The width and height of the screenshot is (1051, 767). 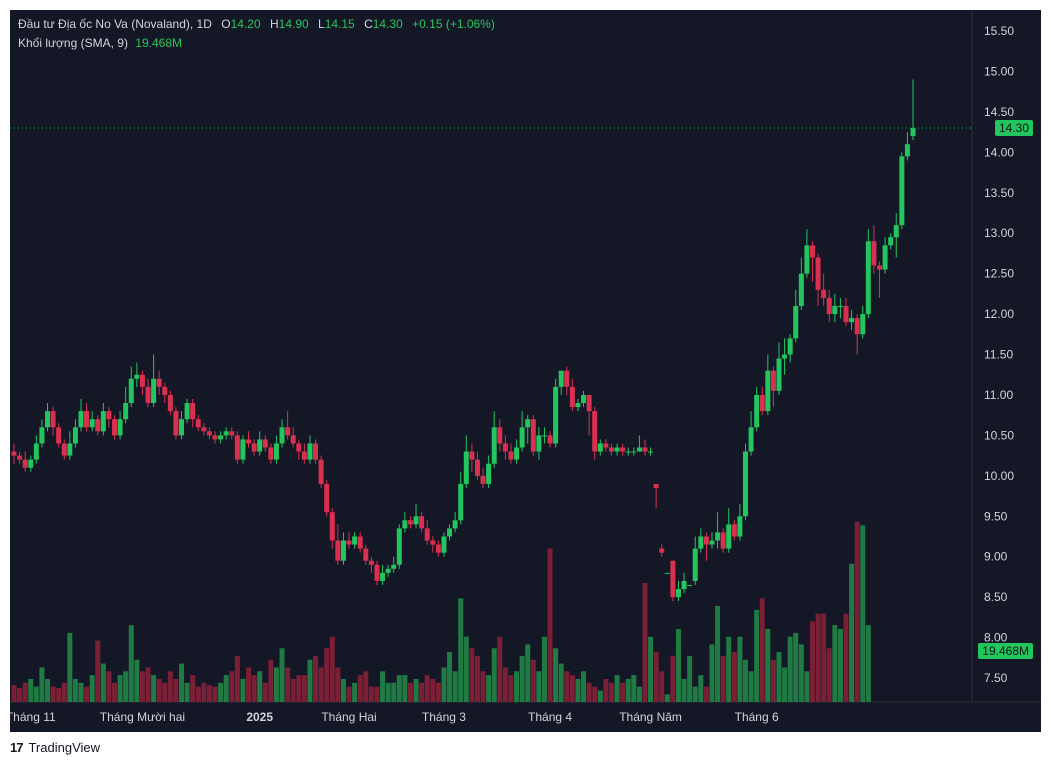 I want to click on low-label: L, so click(x=321, y=24).